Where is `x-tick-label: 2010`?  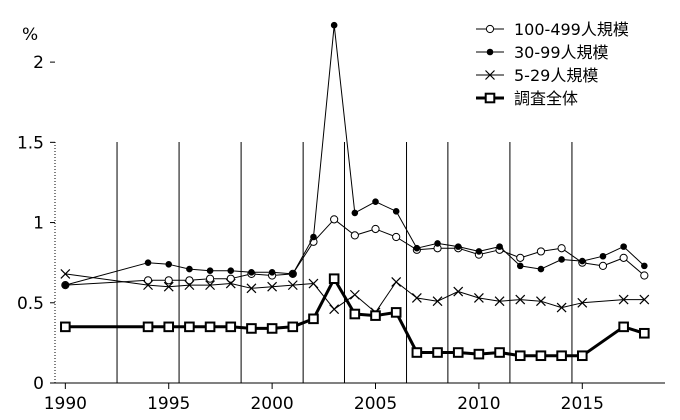 x-tick-label: 2010 is located at coordinates (478, 404).